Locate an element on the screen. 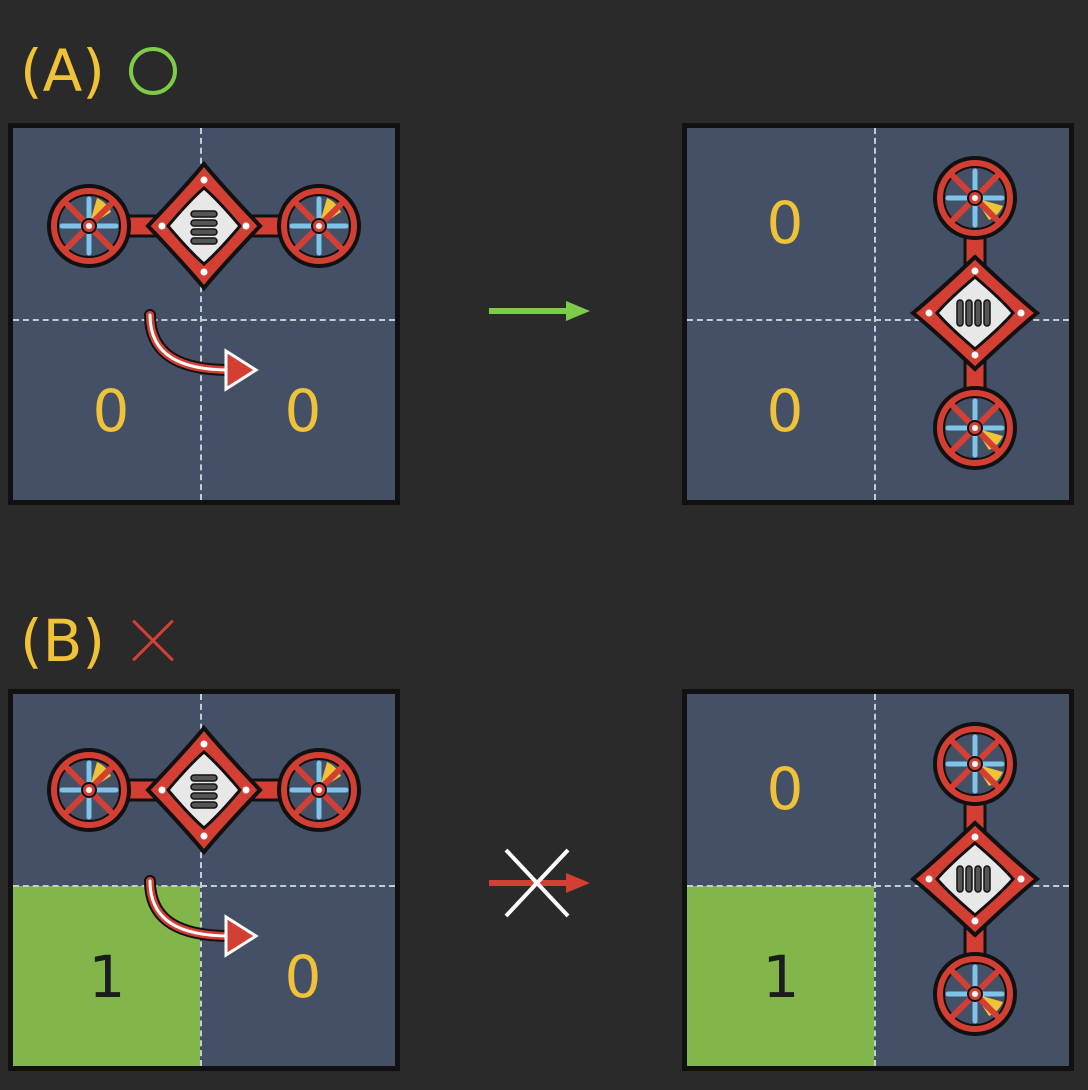 This screenshot has height=1090, width=1088. blocked-red-arrow-icon is located at coordinates (539, 883).